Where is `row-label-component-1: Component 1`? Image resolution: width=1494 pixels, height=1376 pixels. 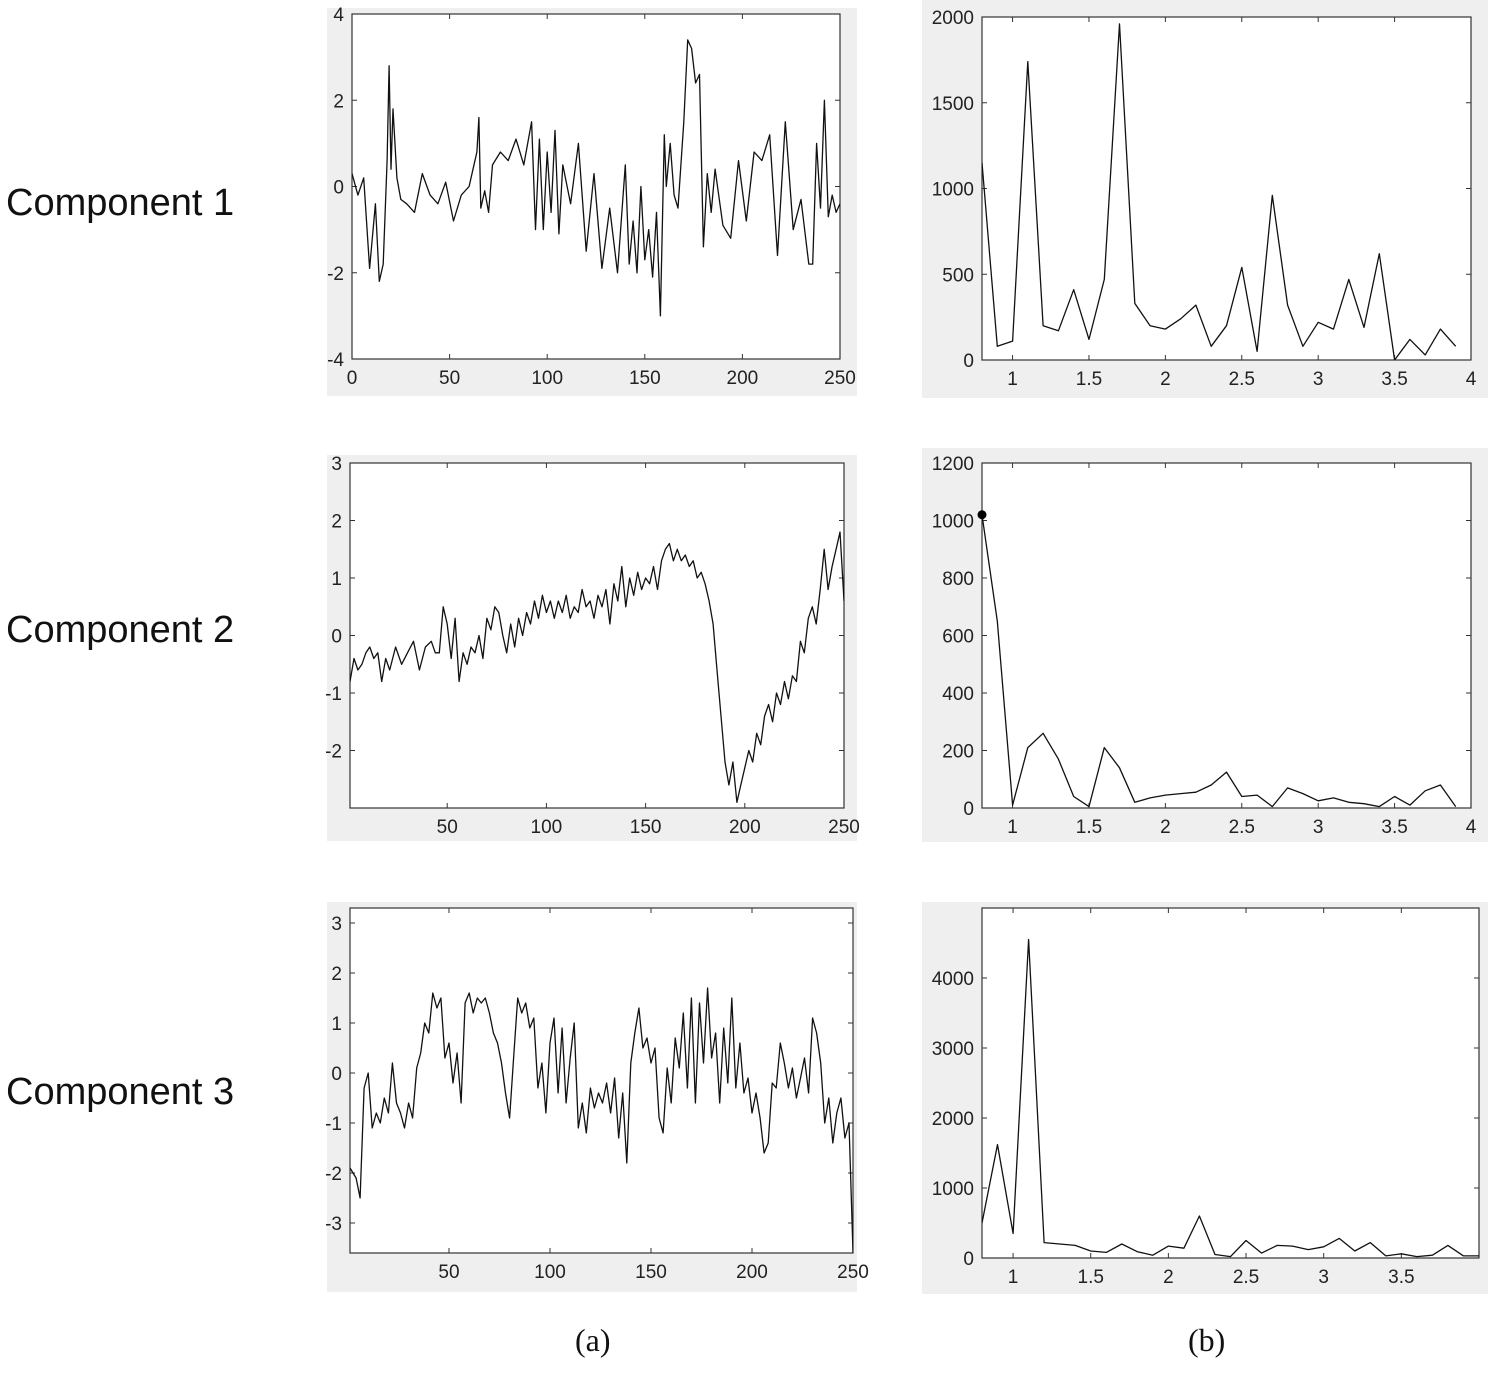
row-label-component-1: Component 1 is located at coordinates (120, 203).